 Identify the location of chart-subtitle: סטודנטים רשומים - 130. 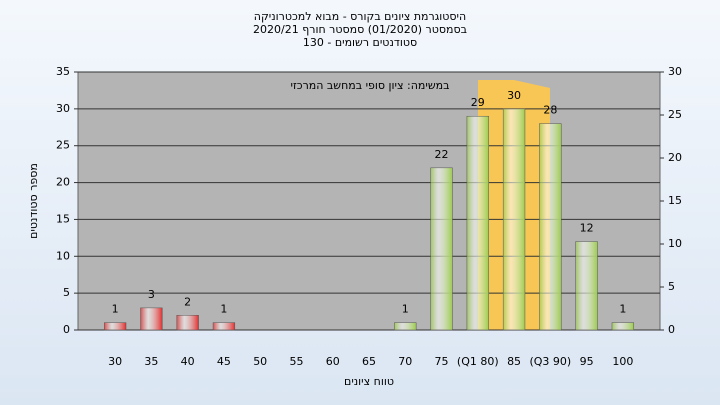
(360, 42).